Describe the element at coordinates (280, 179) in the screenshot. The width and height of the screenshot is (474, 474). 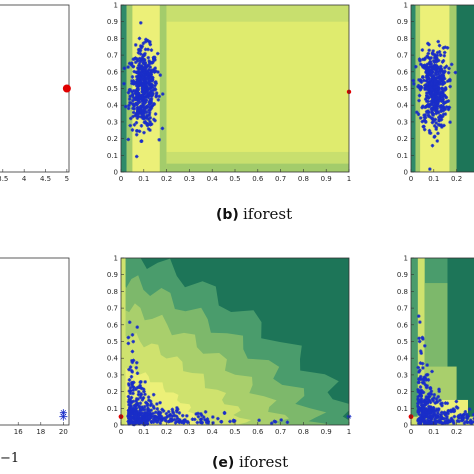
I see `x-tick-label: 0.7` at that location.